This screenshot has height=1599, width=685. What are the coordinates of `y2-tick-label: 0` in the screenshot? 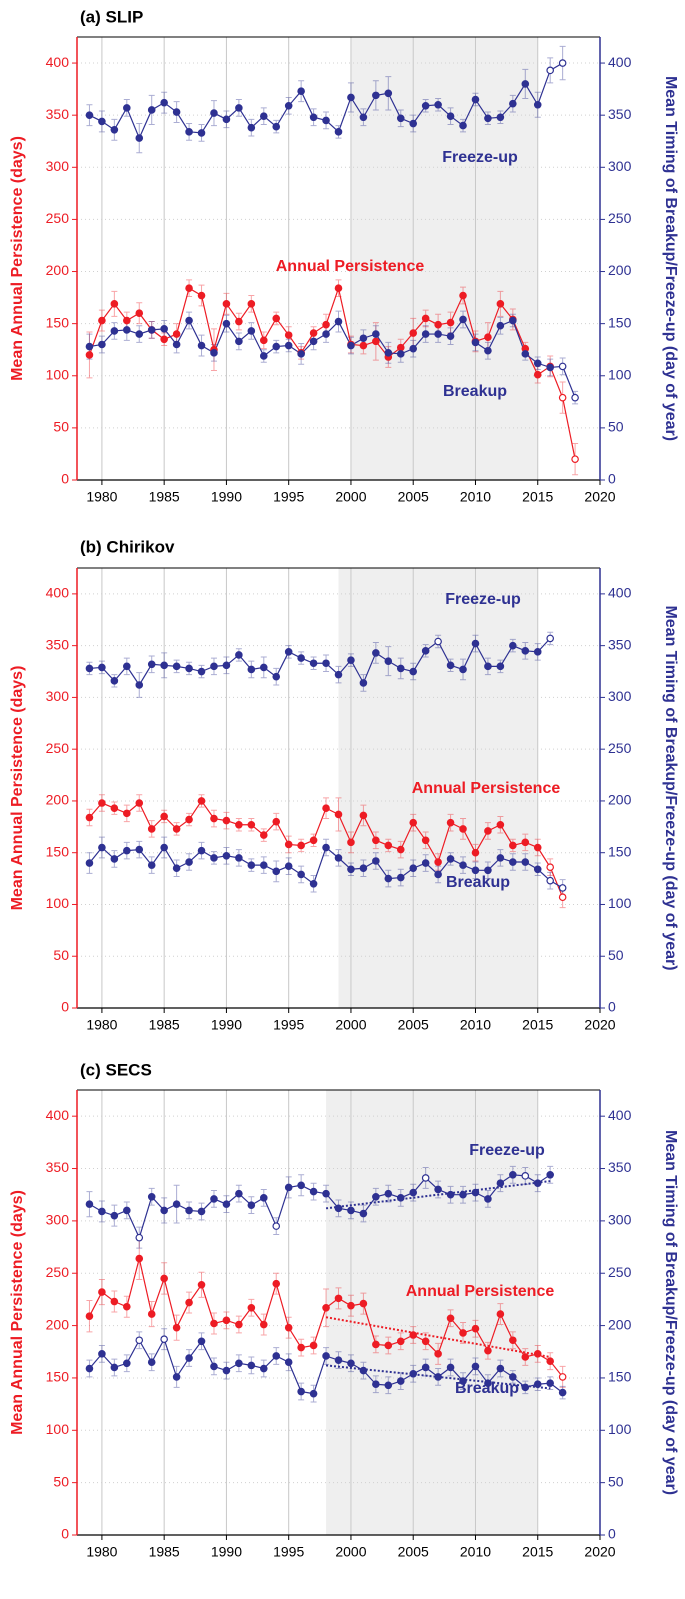 It's located at (612, 479).